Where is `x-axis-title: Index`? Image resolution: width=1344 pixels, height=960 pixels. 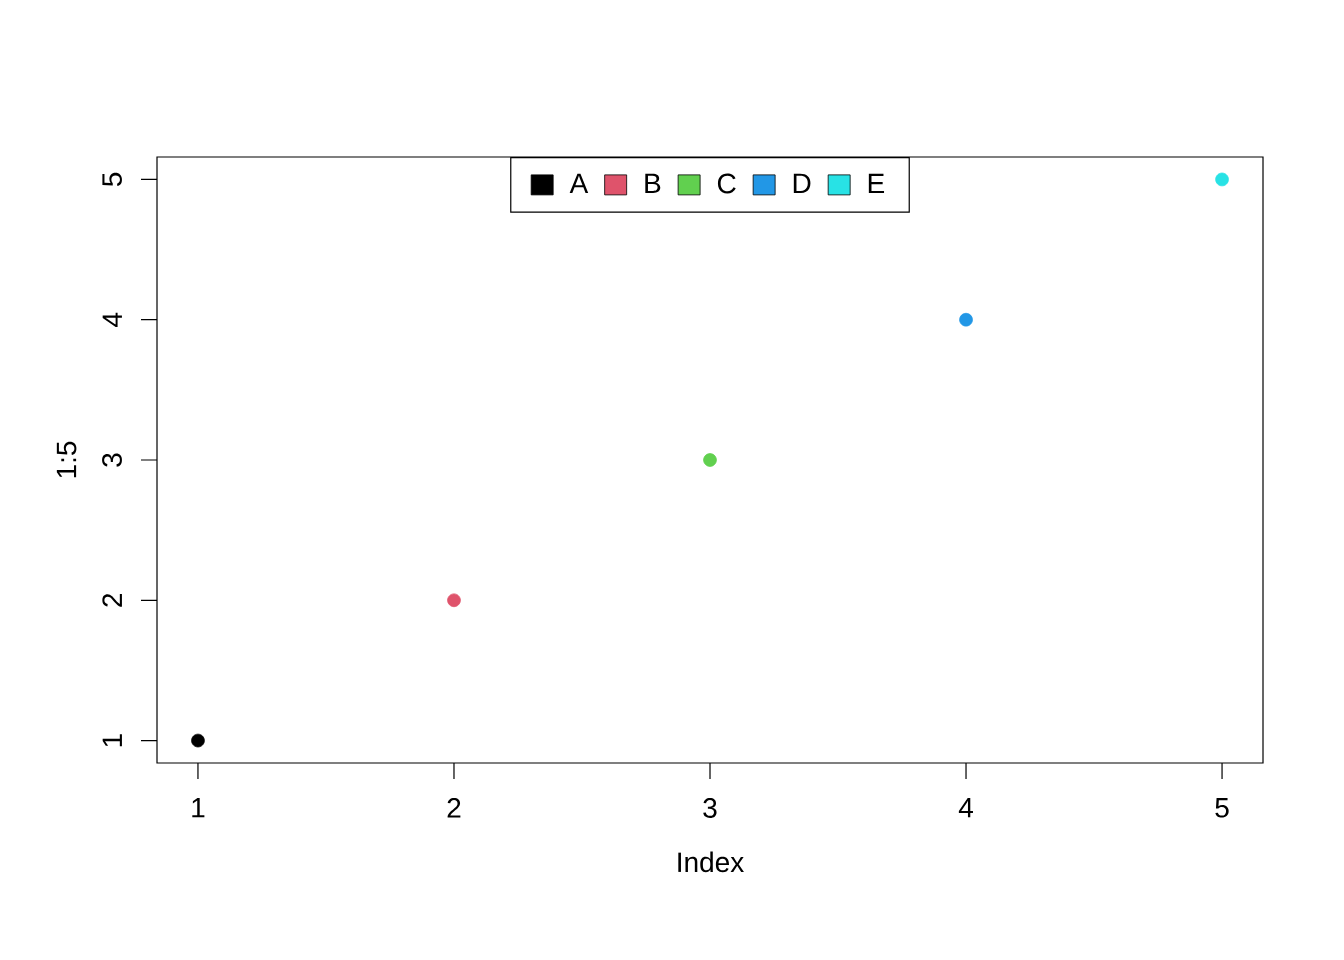
x-axis-title: Index is located at coordinates (711, 862).